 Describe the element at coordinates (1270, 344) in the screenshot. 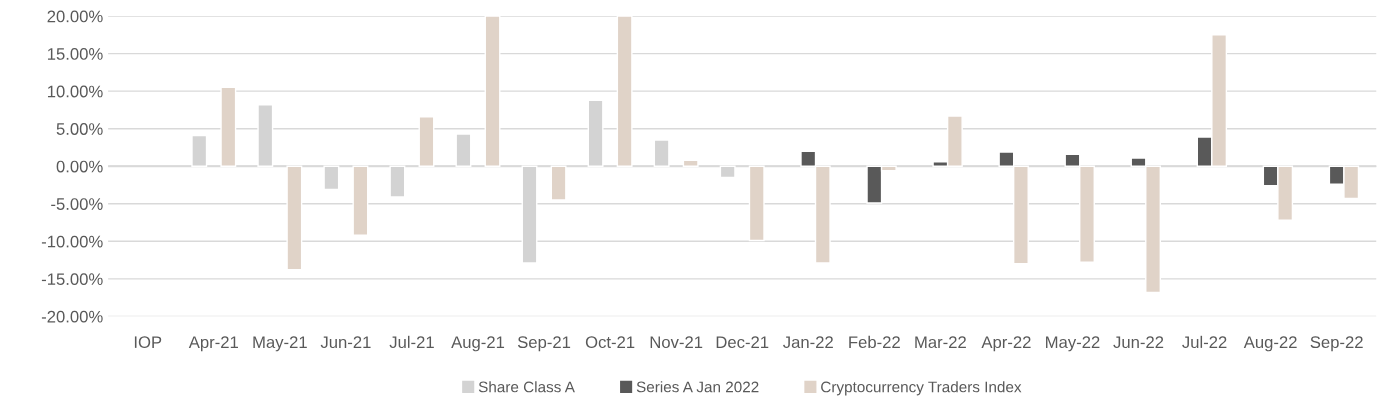

I see `x-tick-label: Aug-22` at that location.